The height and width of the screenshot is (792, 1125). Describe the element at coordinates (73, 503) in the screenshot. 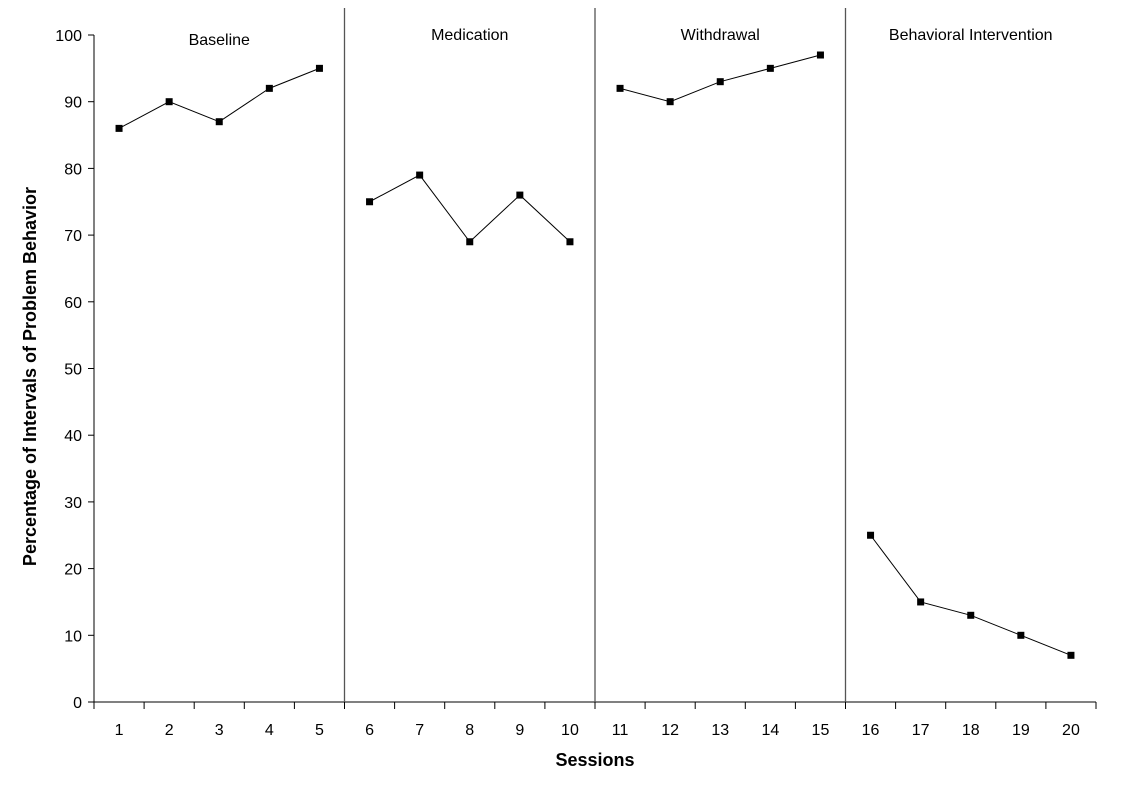

I see `y-tick-label: 30` at that location.